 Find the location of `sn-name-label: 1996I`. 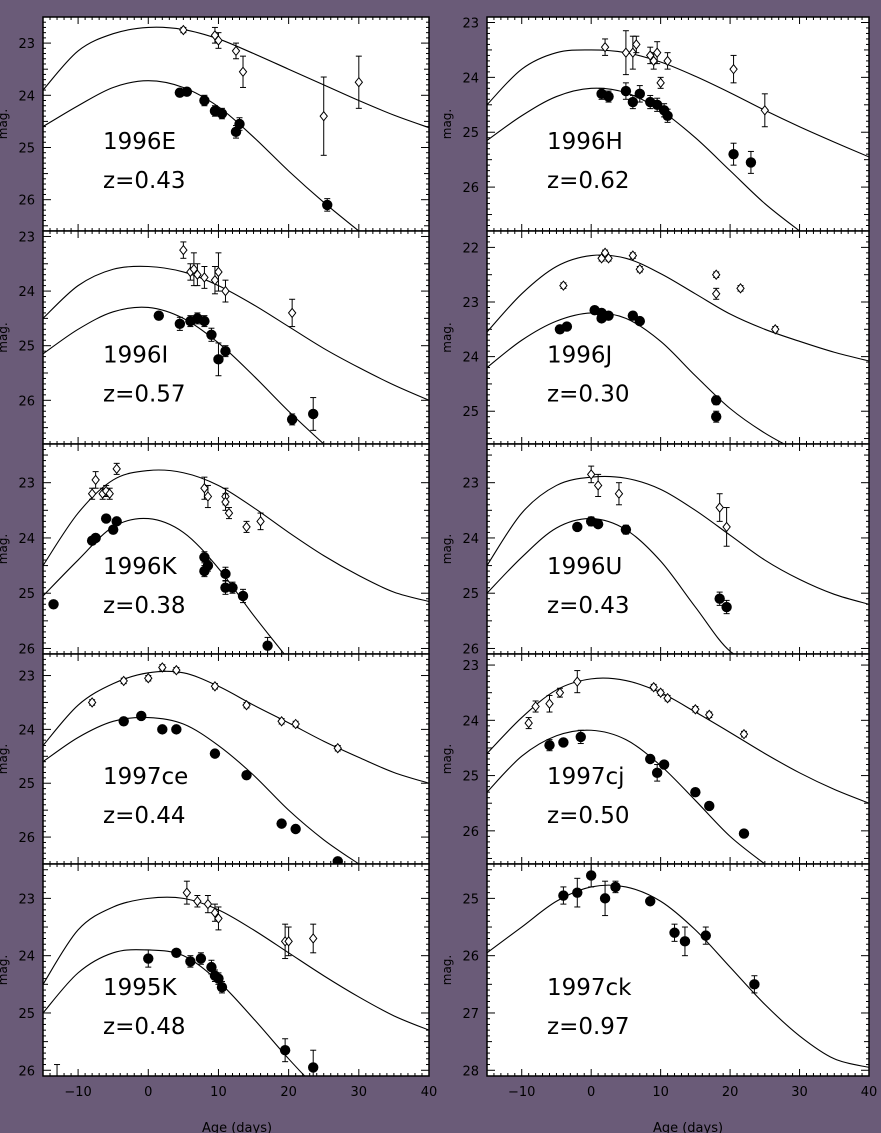

sn-name-label: 1996I is located at coordinates (135, 356).